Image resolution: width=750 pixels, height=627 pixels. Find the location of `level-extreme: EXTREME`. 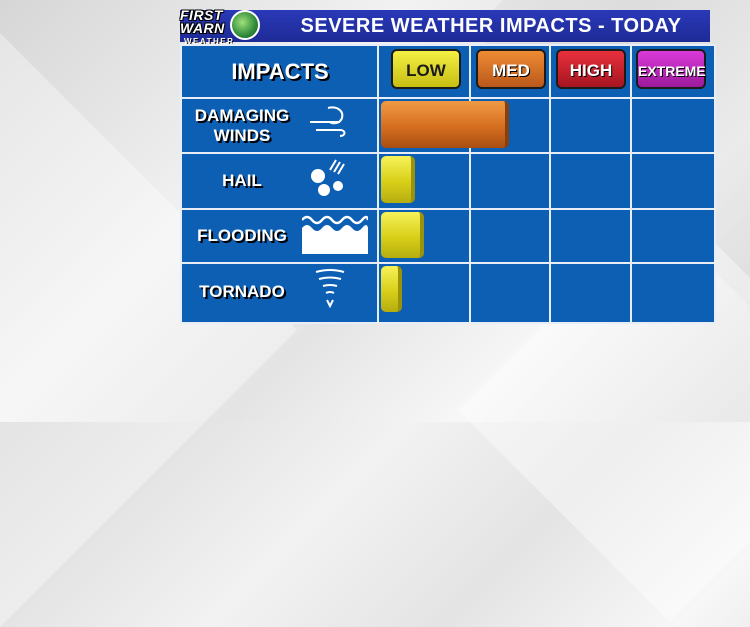

level-extreme: EXTREME is located at coordinates (671, 69).